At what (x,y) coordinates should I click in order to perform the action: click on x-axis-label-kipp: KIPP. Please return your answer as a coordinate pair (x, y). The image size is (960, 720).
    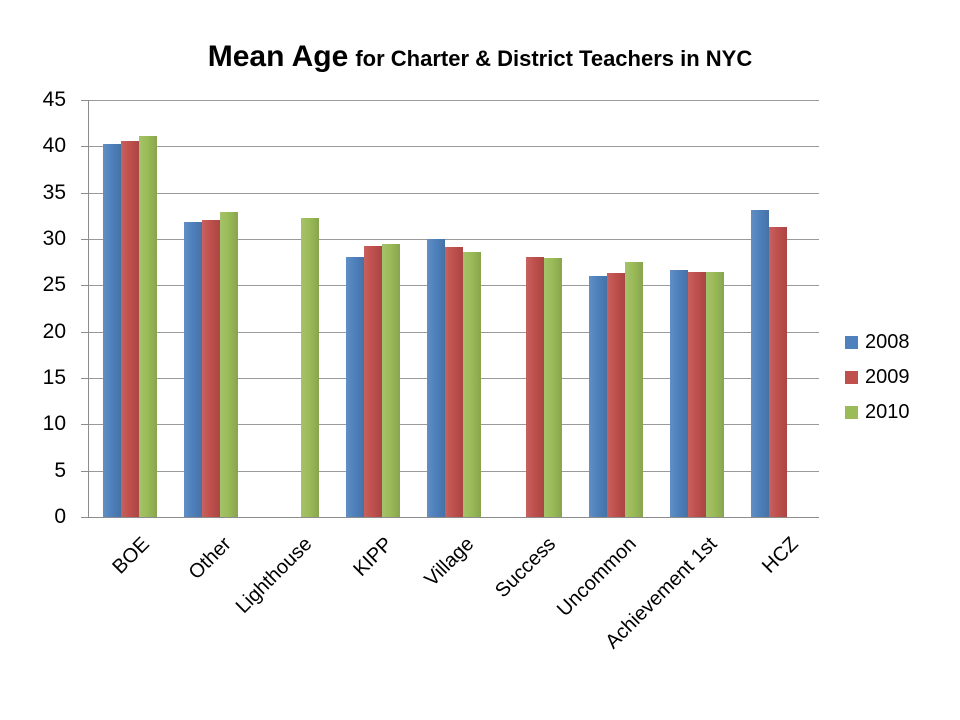
    Looking at the image, I should click on (373, 557).